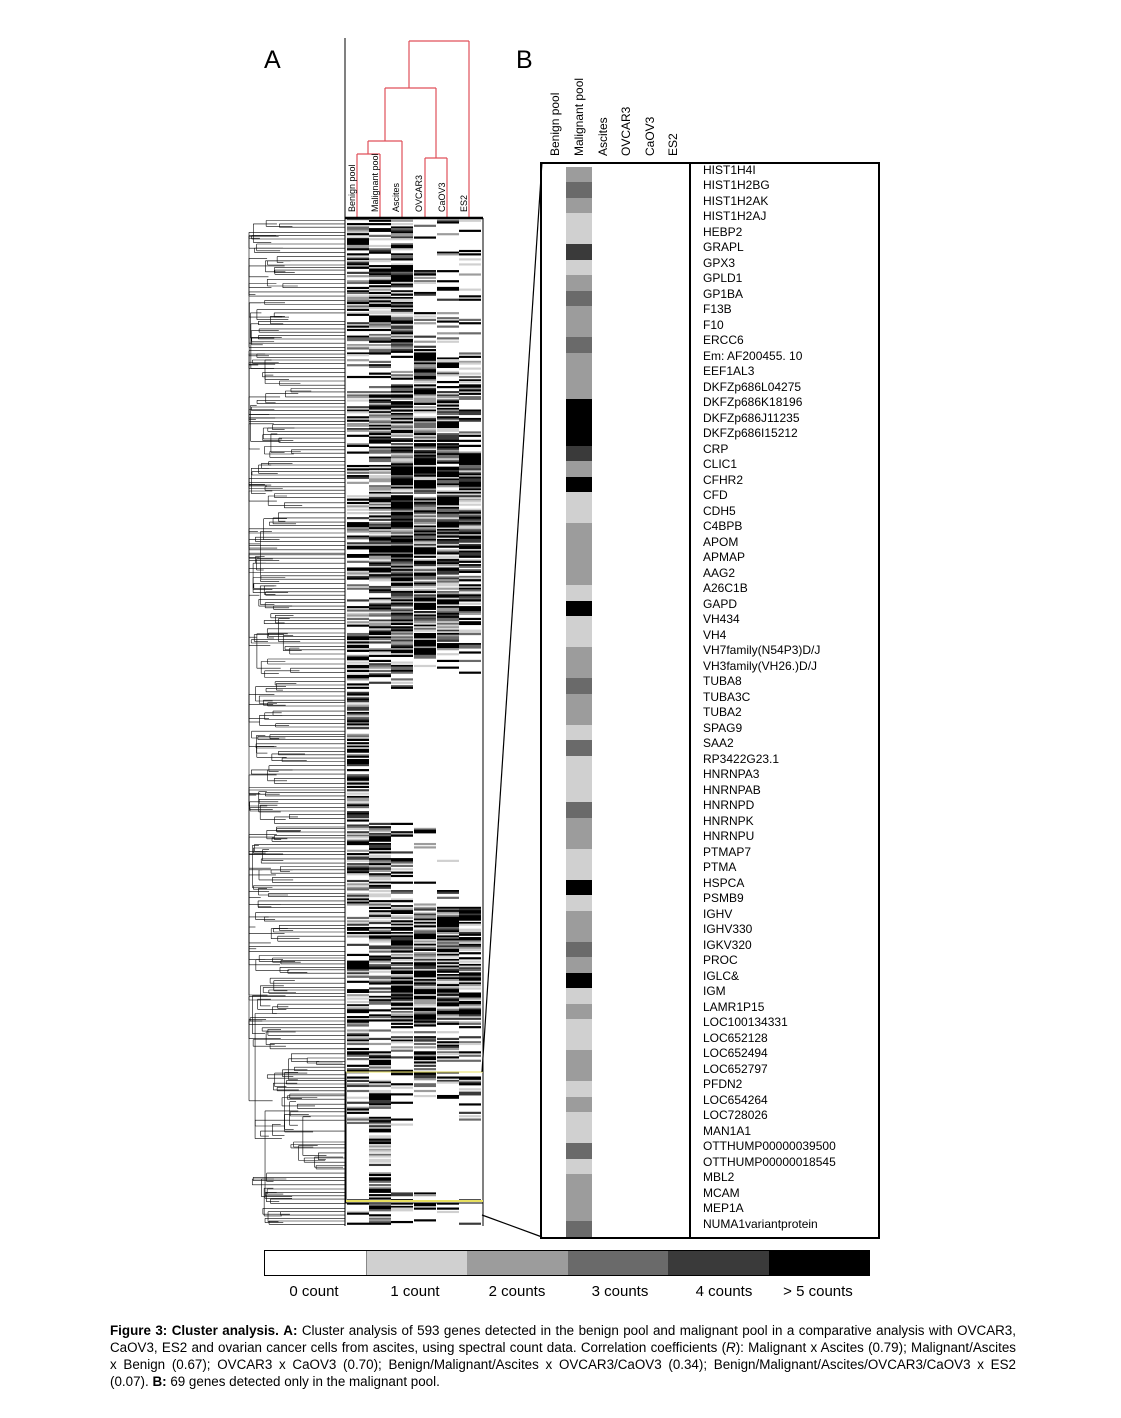  What do you see at coordinates (716, 448) in the screenshot?
I see `gene-label: CRP` at bounding box center [716, 448].